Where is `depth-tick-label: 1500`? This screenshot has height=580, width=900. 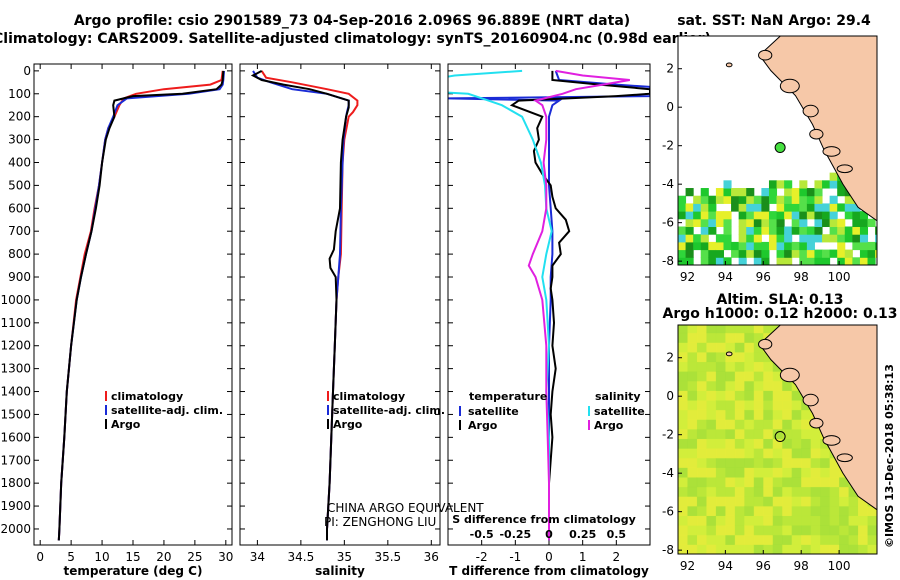 depth-tick-label: 1500 is located at coordinates (15, 414).